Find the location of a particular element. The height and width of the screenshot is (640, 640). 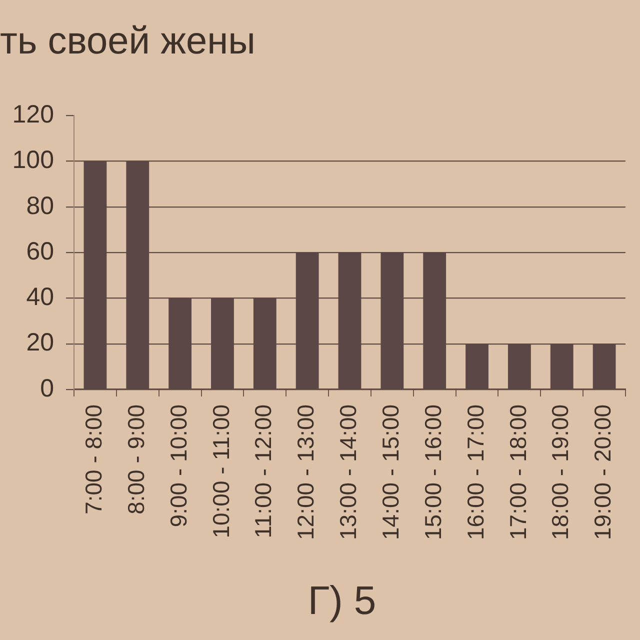

y-tick-label: 40 is located at coordinates (40, 297).